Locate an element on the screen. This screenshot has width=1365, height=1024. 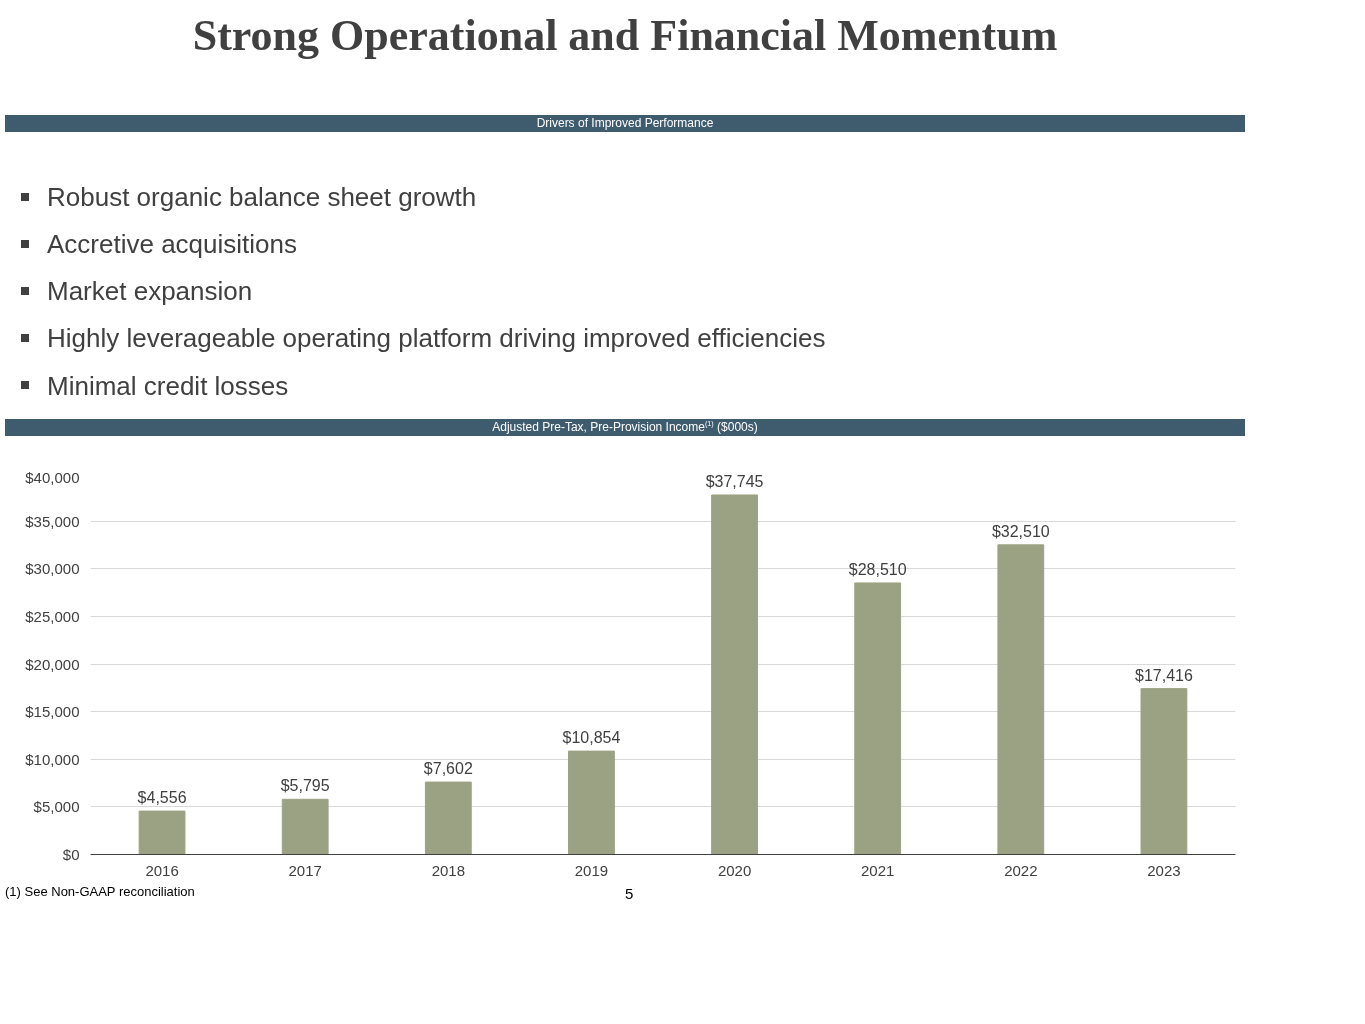
data-label: $10,854 is located at coordinates (591, 738).